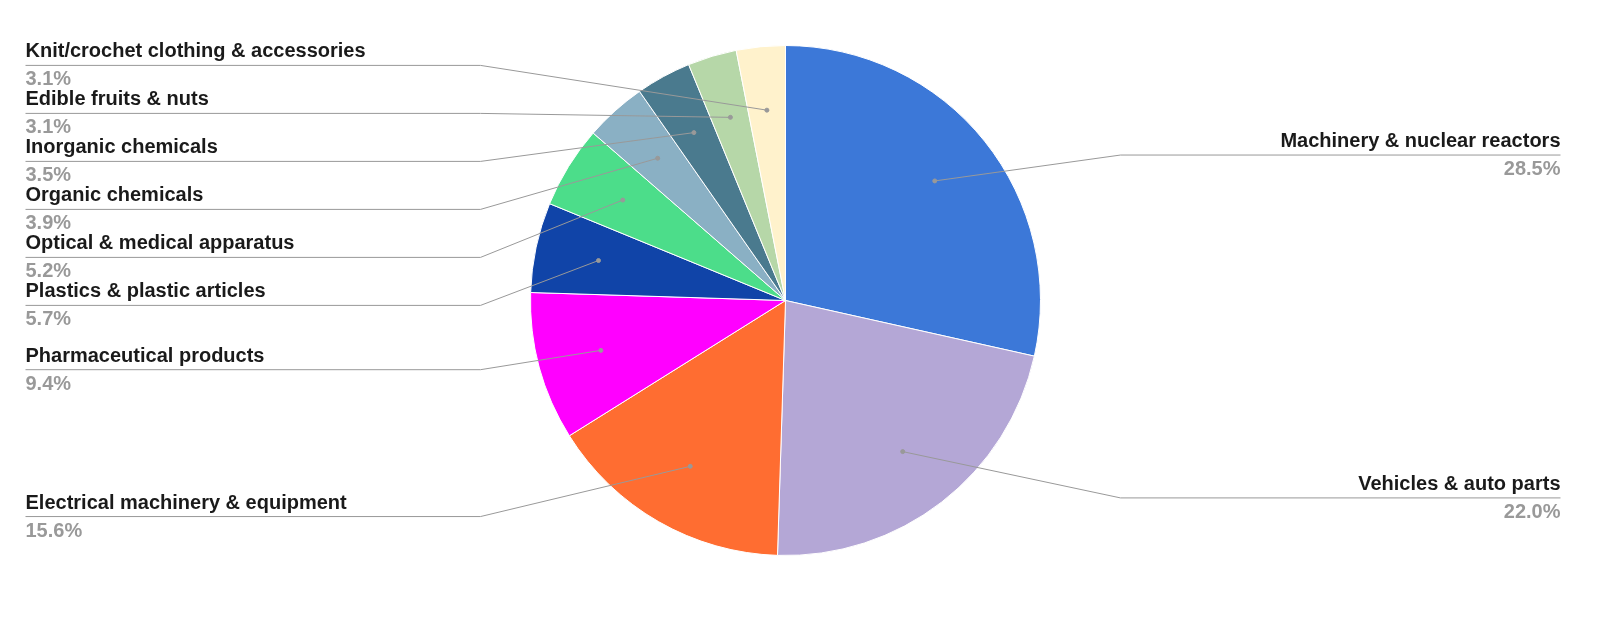 This screenshot has height=633, width=1621. What do you see at coordinates (145, 290) in the screenshot?
I see `slice-label: Plastics & plastic articles` at bounding box center [145, 290].